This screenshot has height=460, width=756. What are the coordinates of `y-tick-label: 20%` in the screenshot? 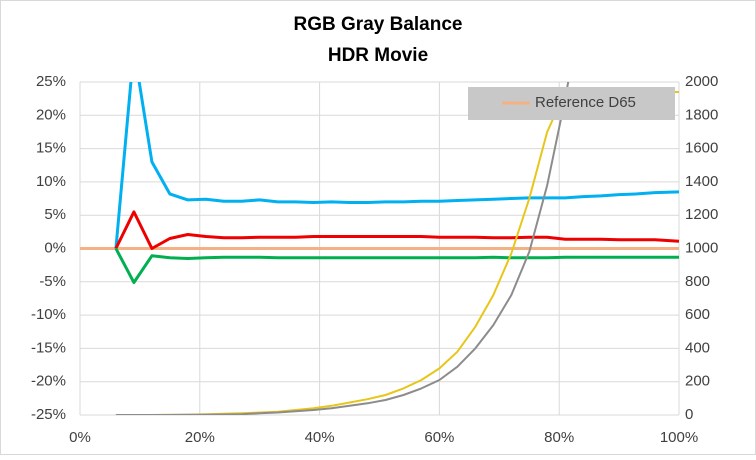 It's located at (51, 114).